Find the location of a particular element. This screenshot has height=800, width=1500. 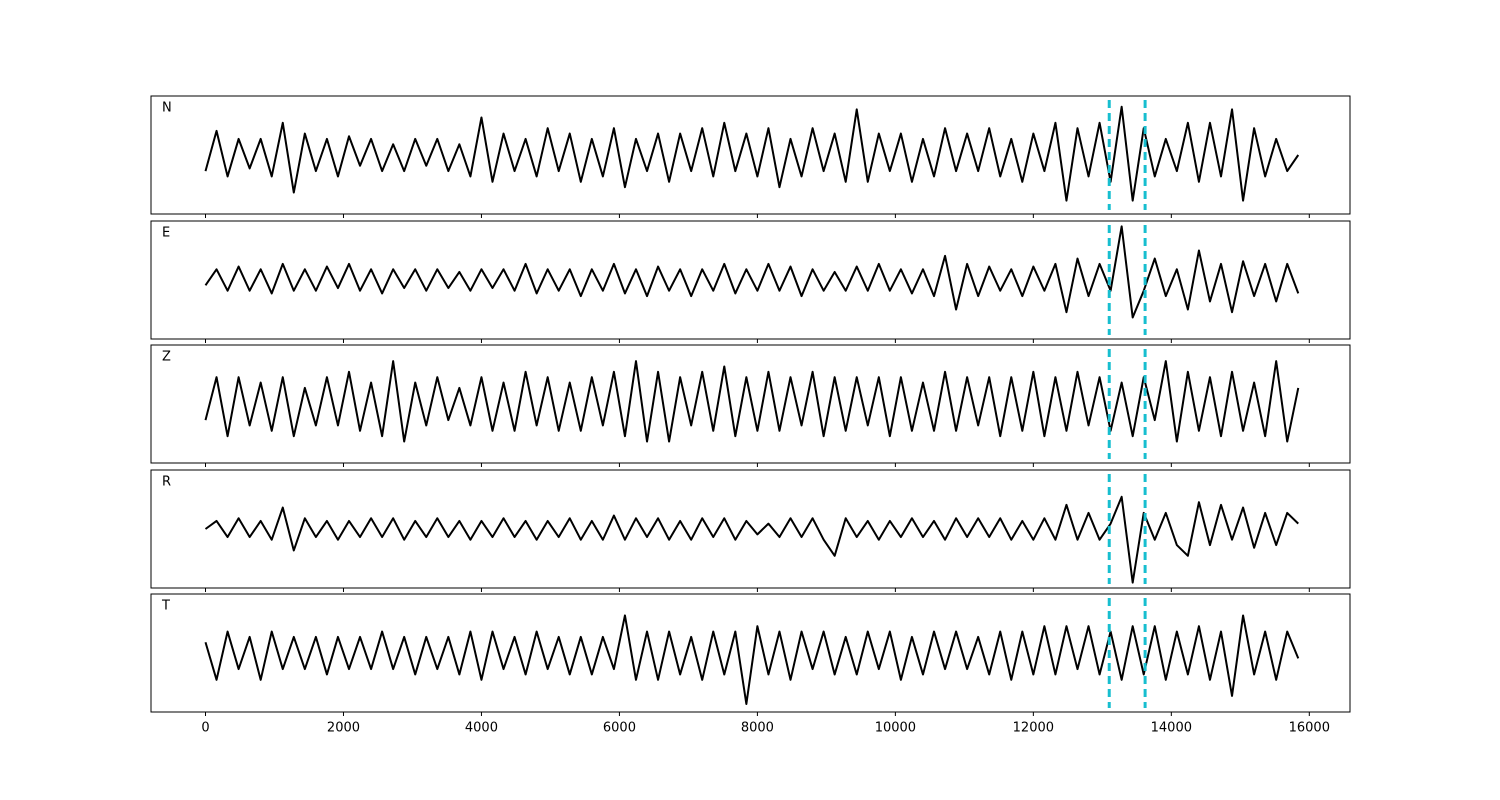

x-tick-label: 6000 is located at coordinates (619, 728).